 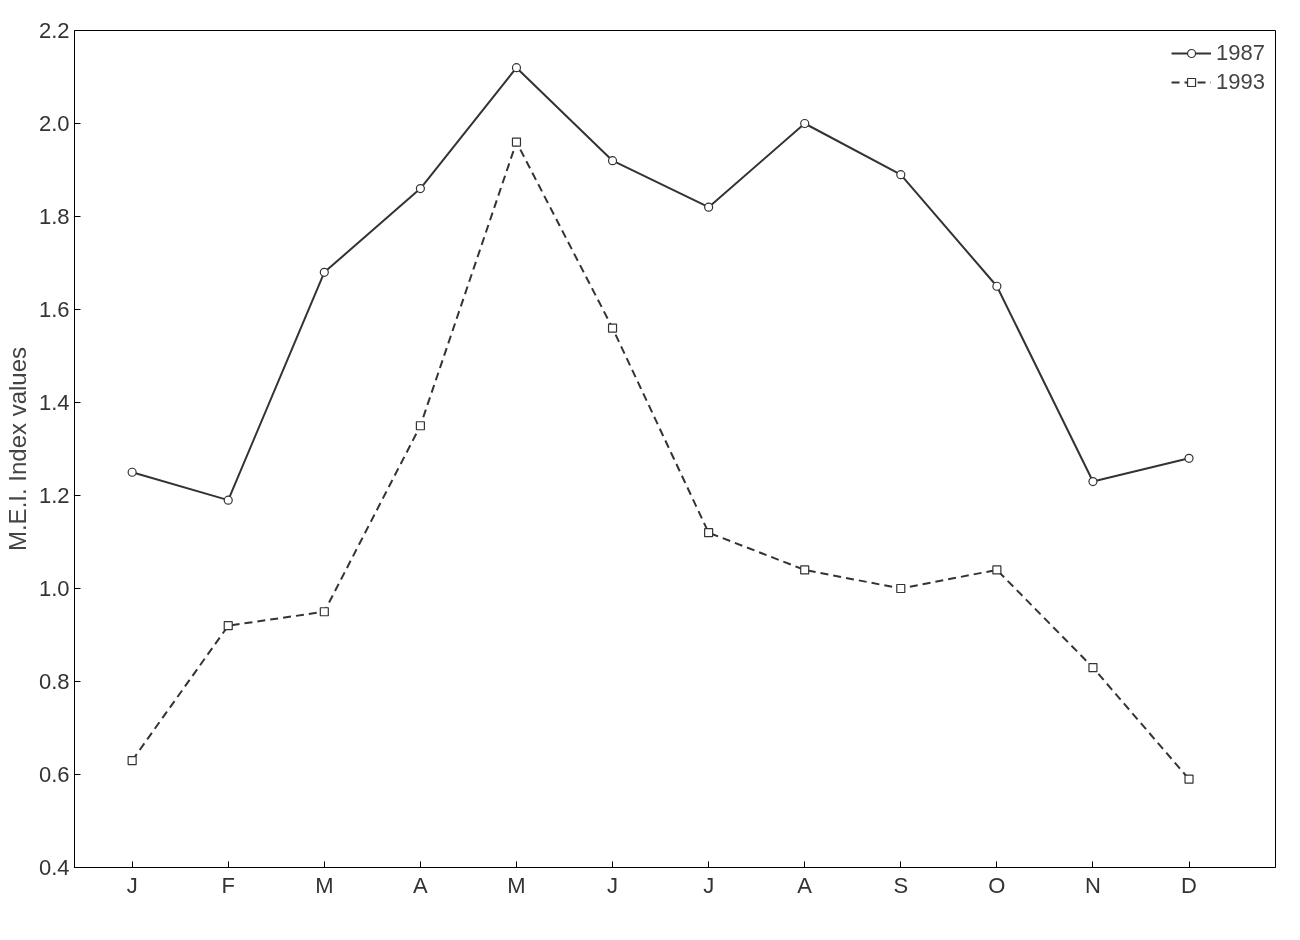 What do you see at coordinates (54, 588) in the screenshot?
I see `y-tick-label: 1.0` at bounding box center [54, 588].